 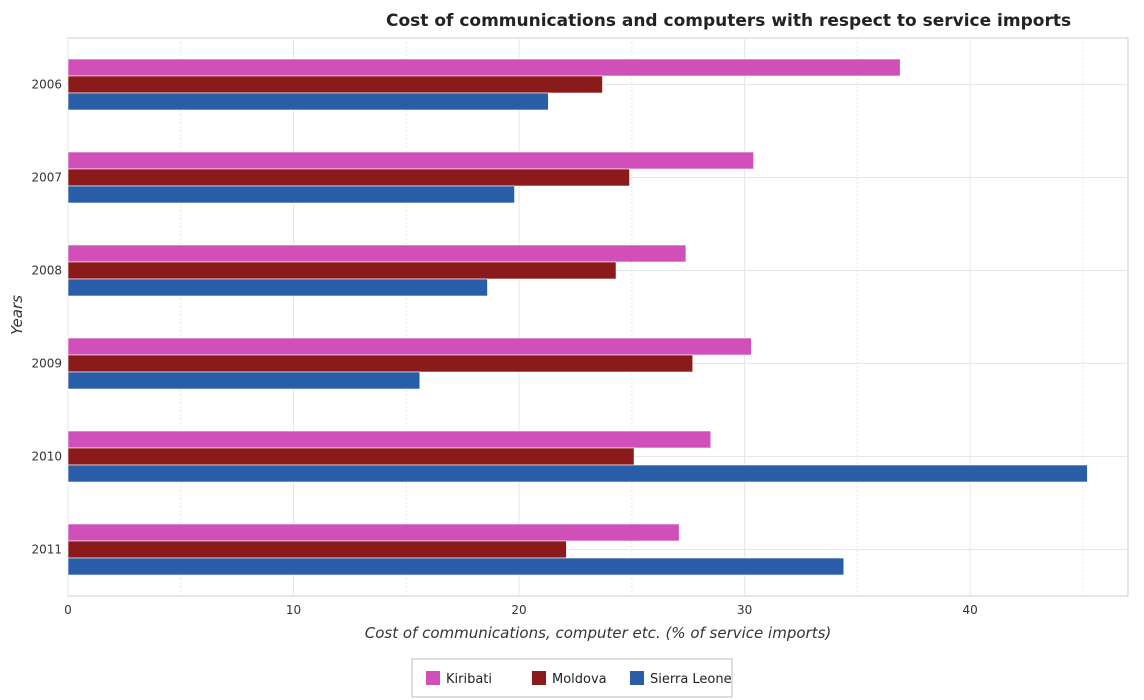 What do you see at coordinates (46, 550) in the screenshot?
I see `y-tick-label: 2011` at bounding box center [46, 550].